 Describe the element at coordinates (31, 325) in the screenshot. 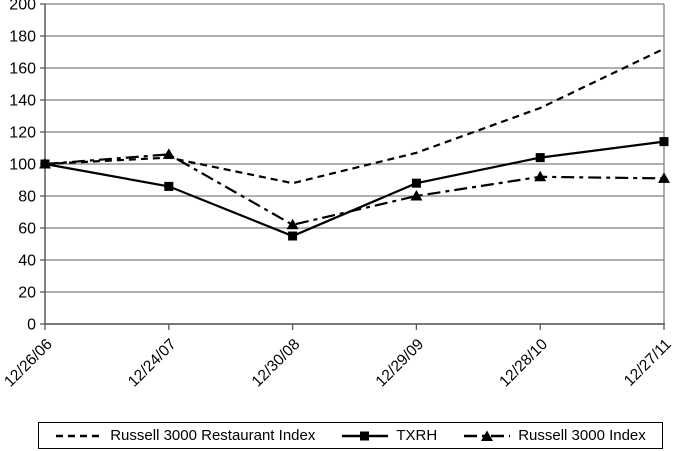

I see `y-tick-label: 0` at that location.